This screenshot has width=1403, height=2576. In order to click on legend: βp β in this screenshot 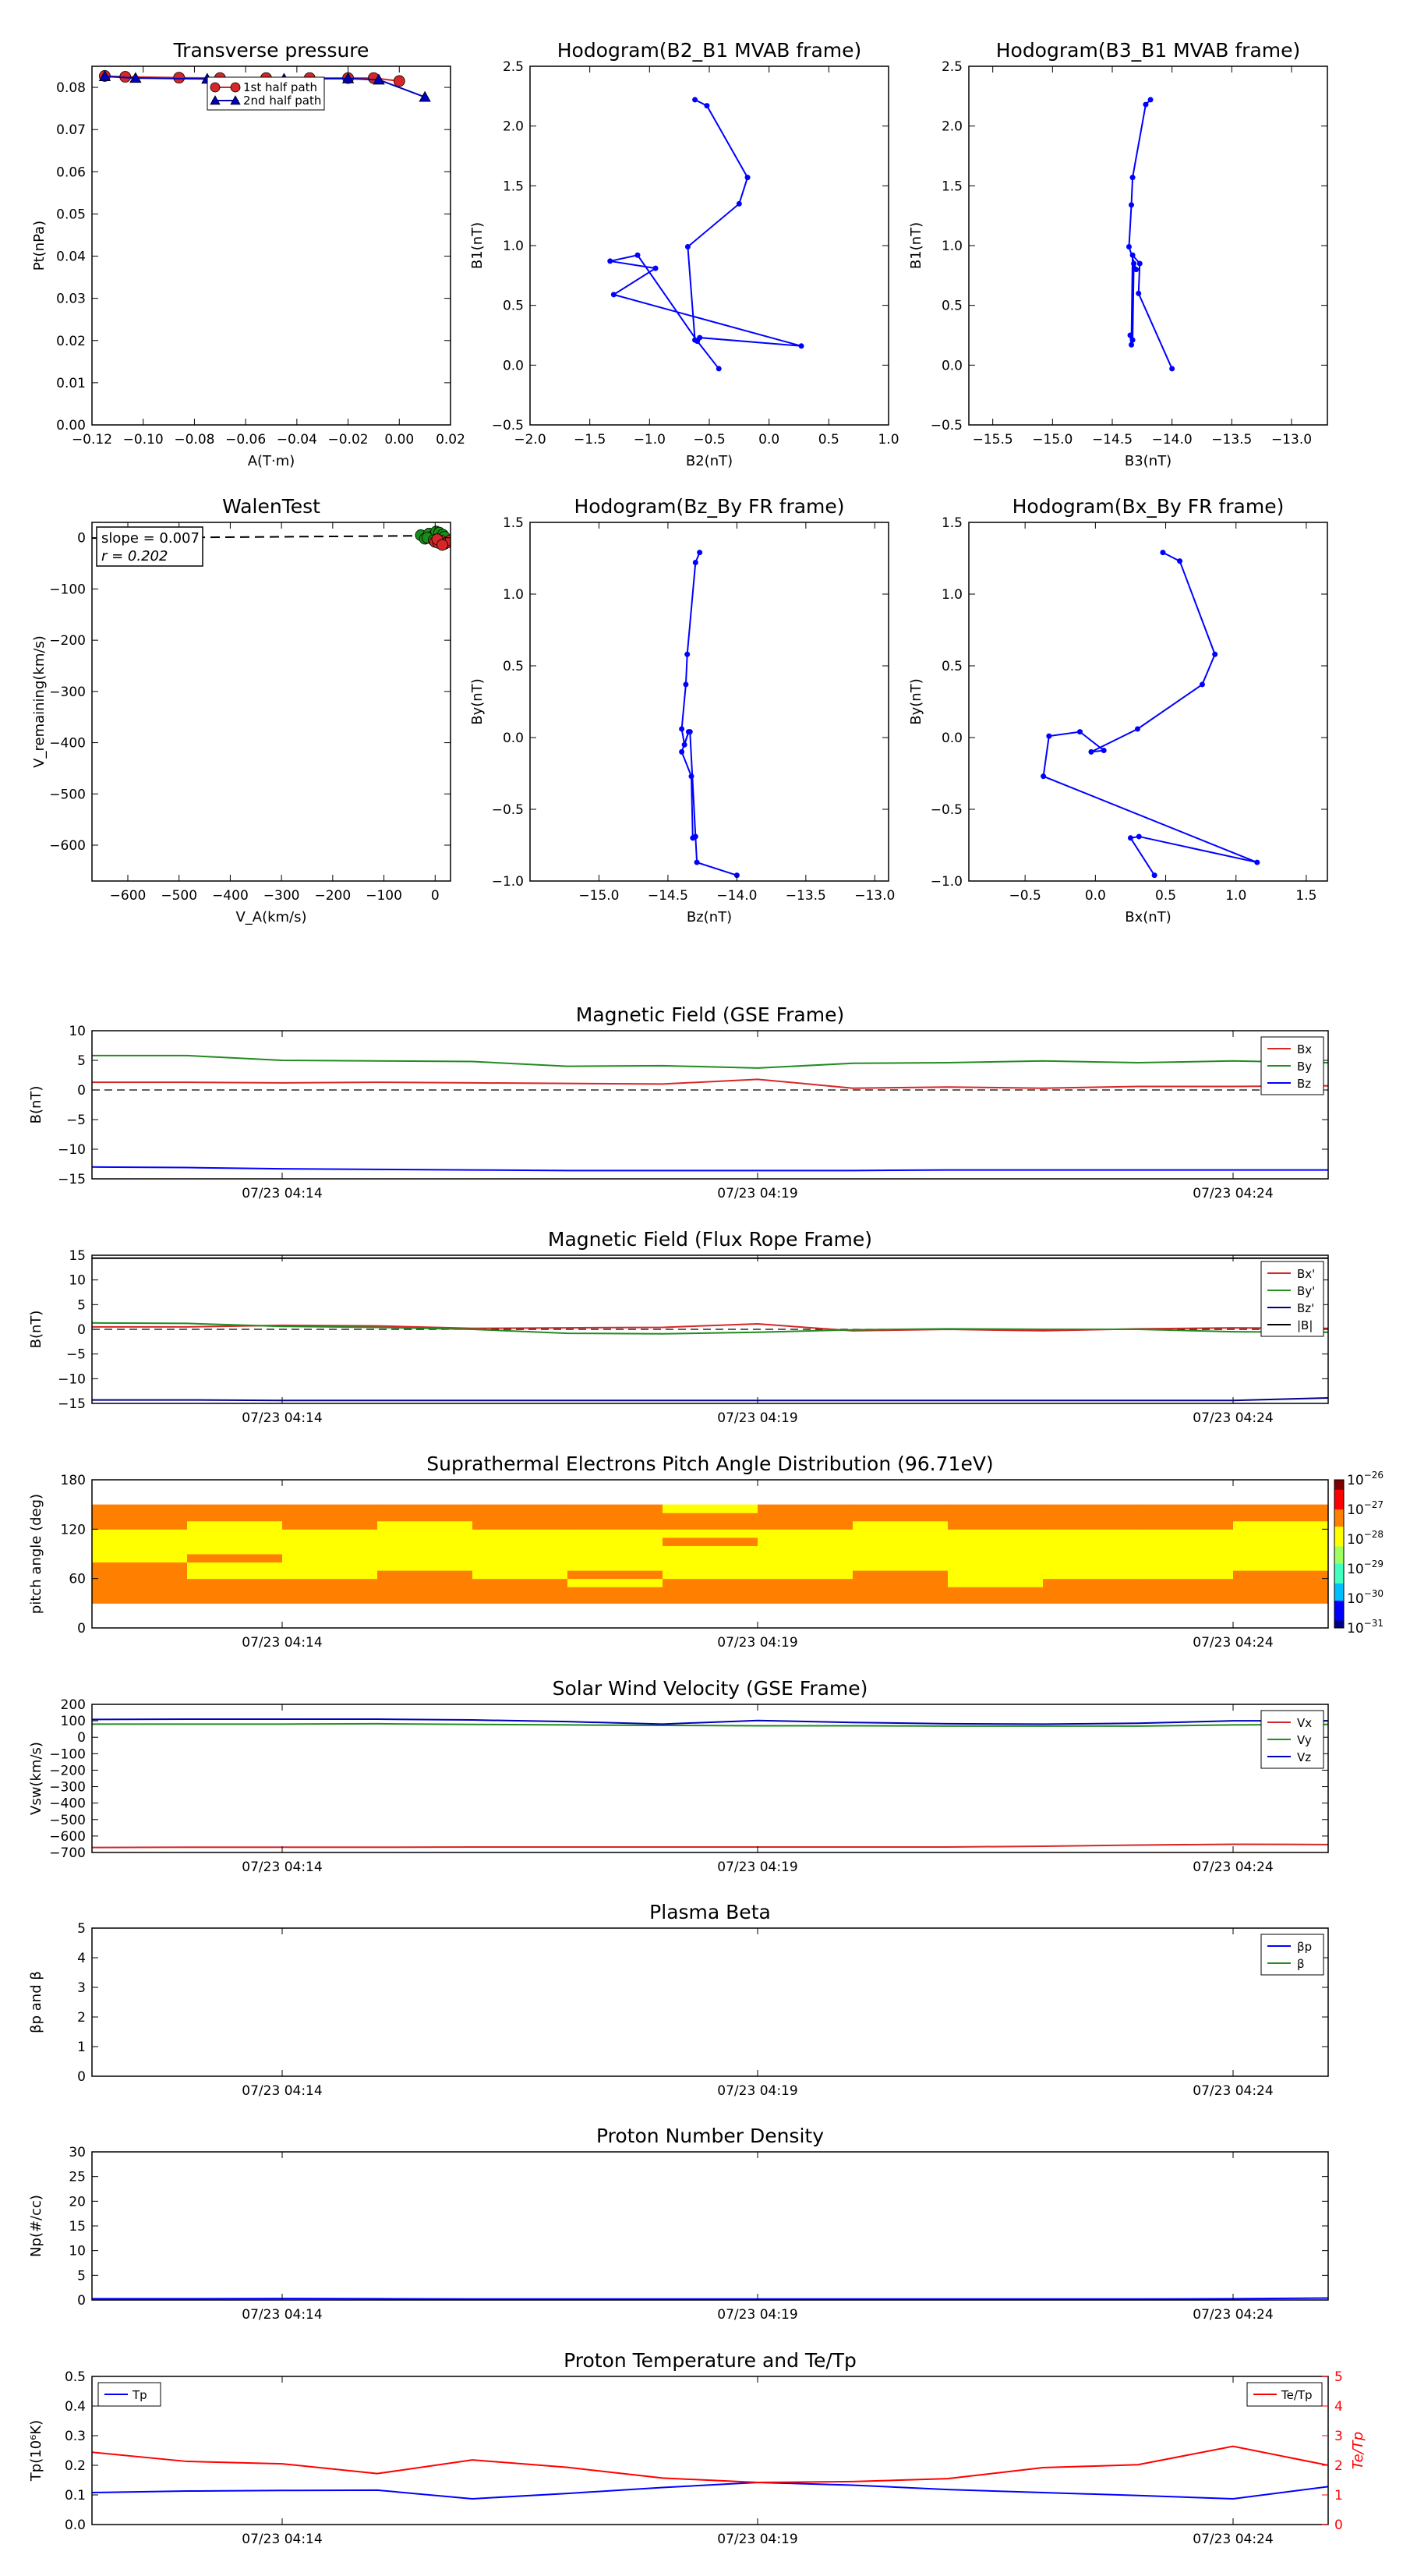, I will do `click(1292, 1955)`.